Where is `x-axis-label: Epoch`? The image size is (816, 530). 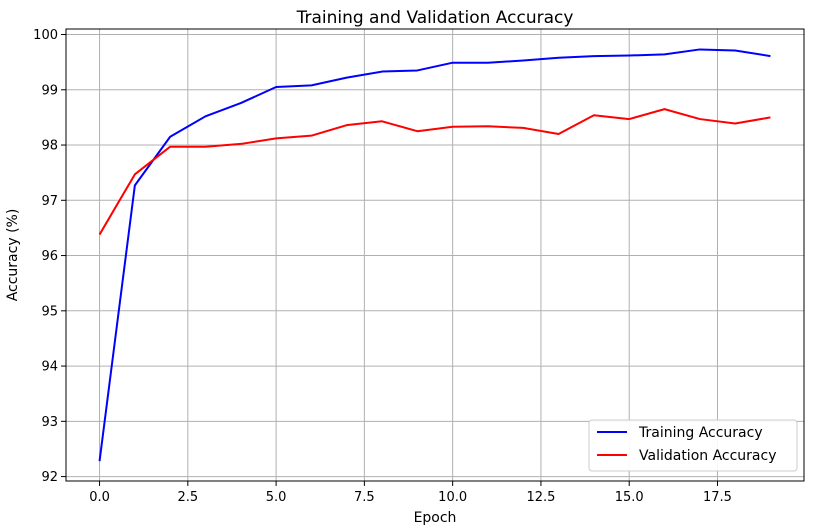
x-axis-label: Epoch is located at coordinates (435, 518).